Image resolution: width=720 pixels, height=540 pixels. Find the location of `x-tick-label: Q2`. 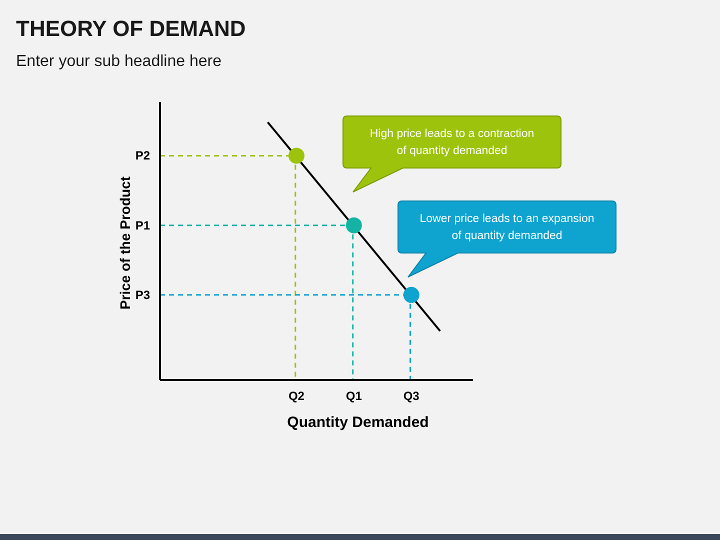

x-tick-label: Q2 is located at coordinates (296, 396).